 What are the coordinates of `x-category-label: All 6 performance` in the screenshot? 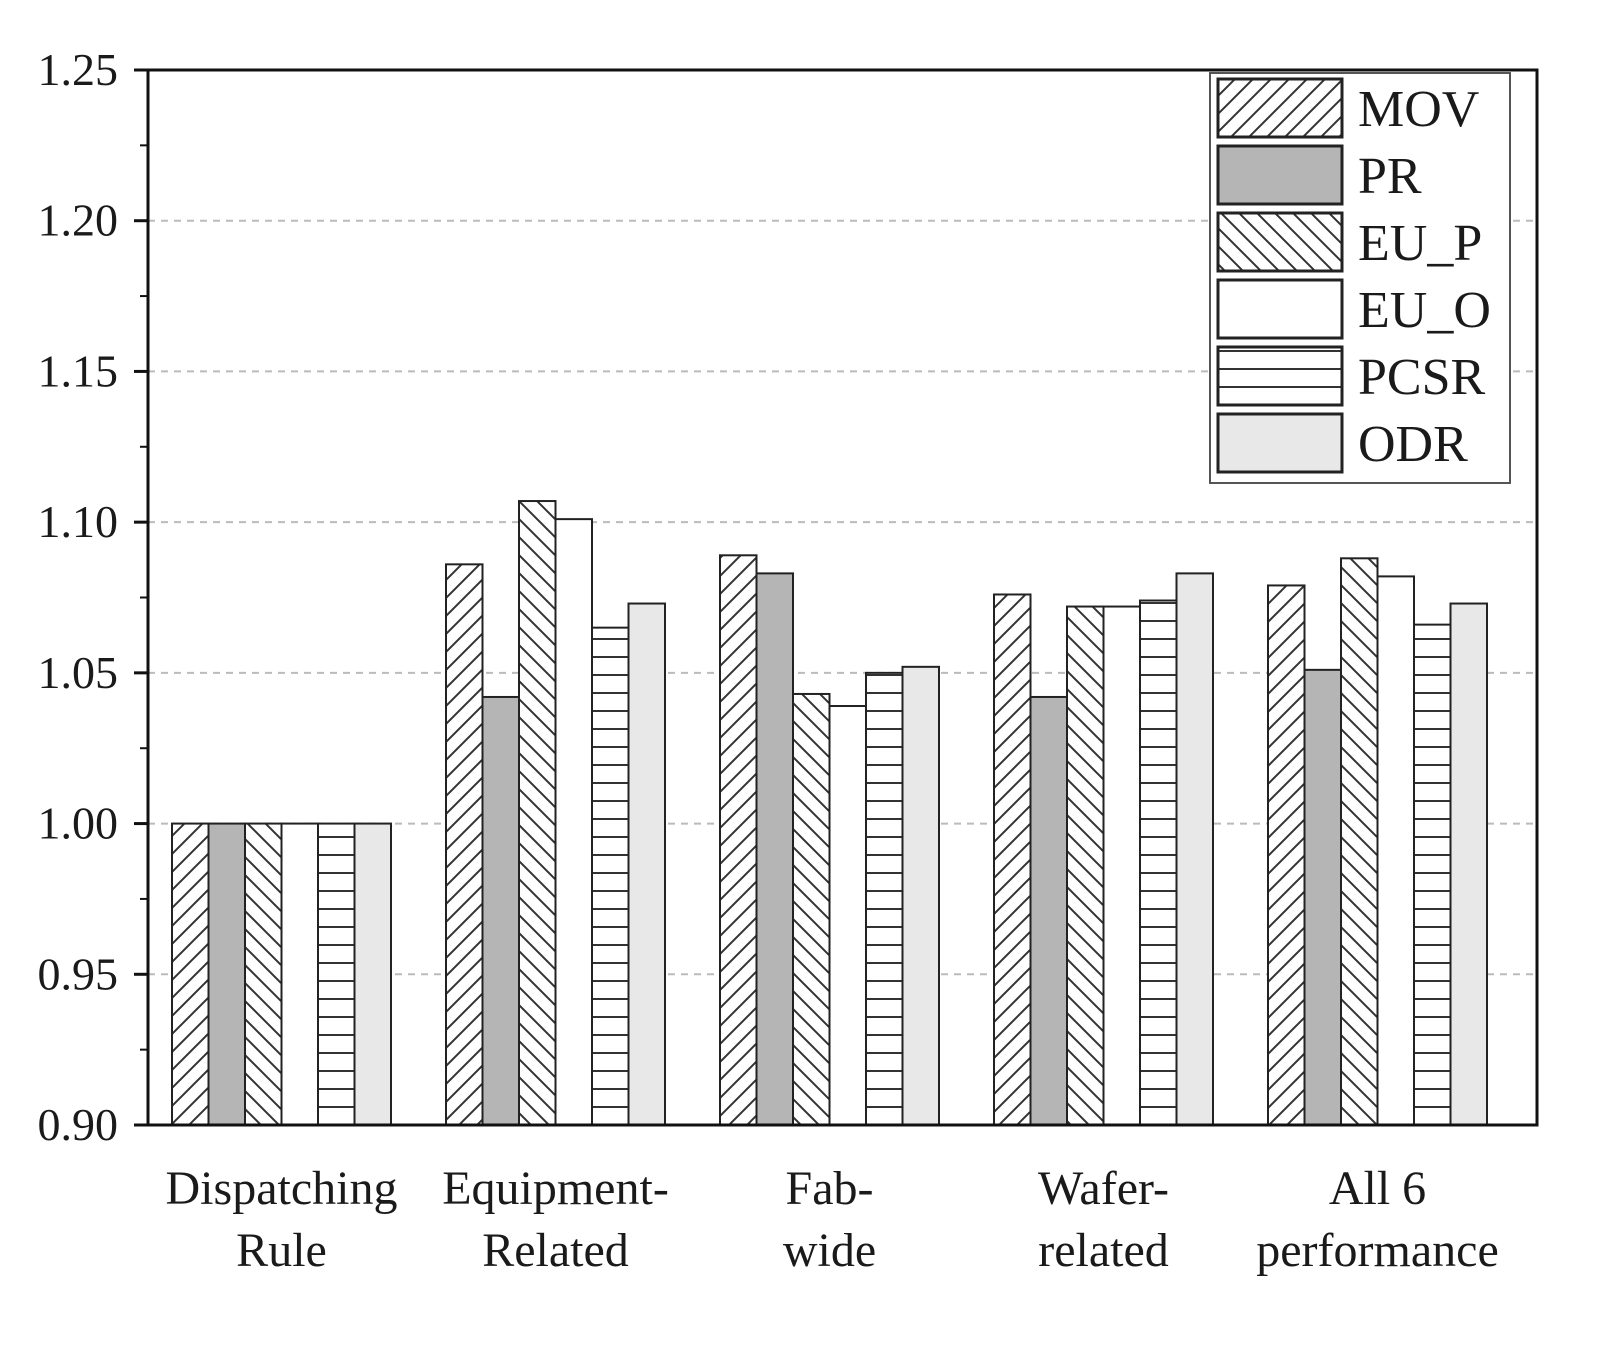 It's located at (1377, 1219).